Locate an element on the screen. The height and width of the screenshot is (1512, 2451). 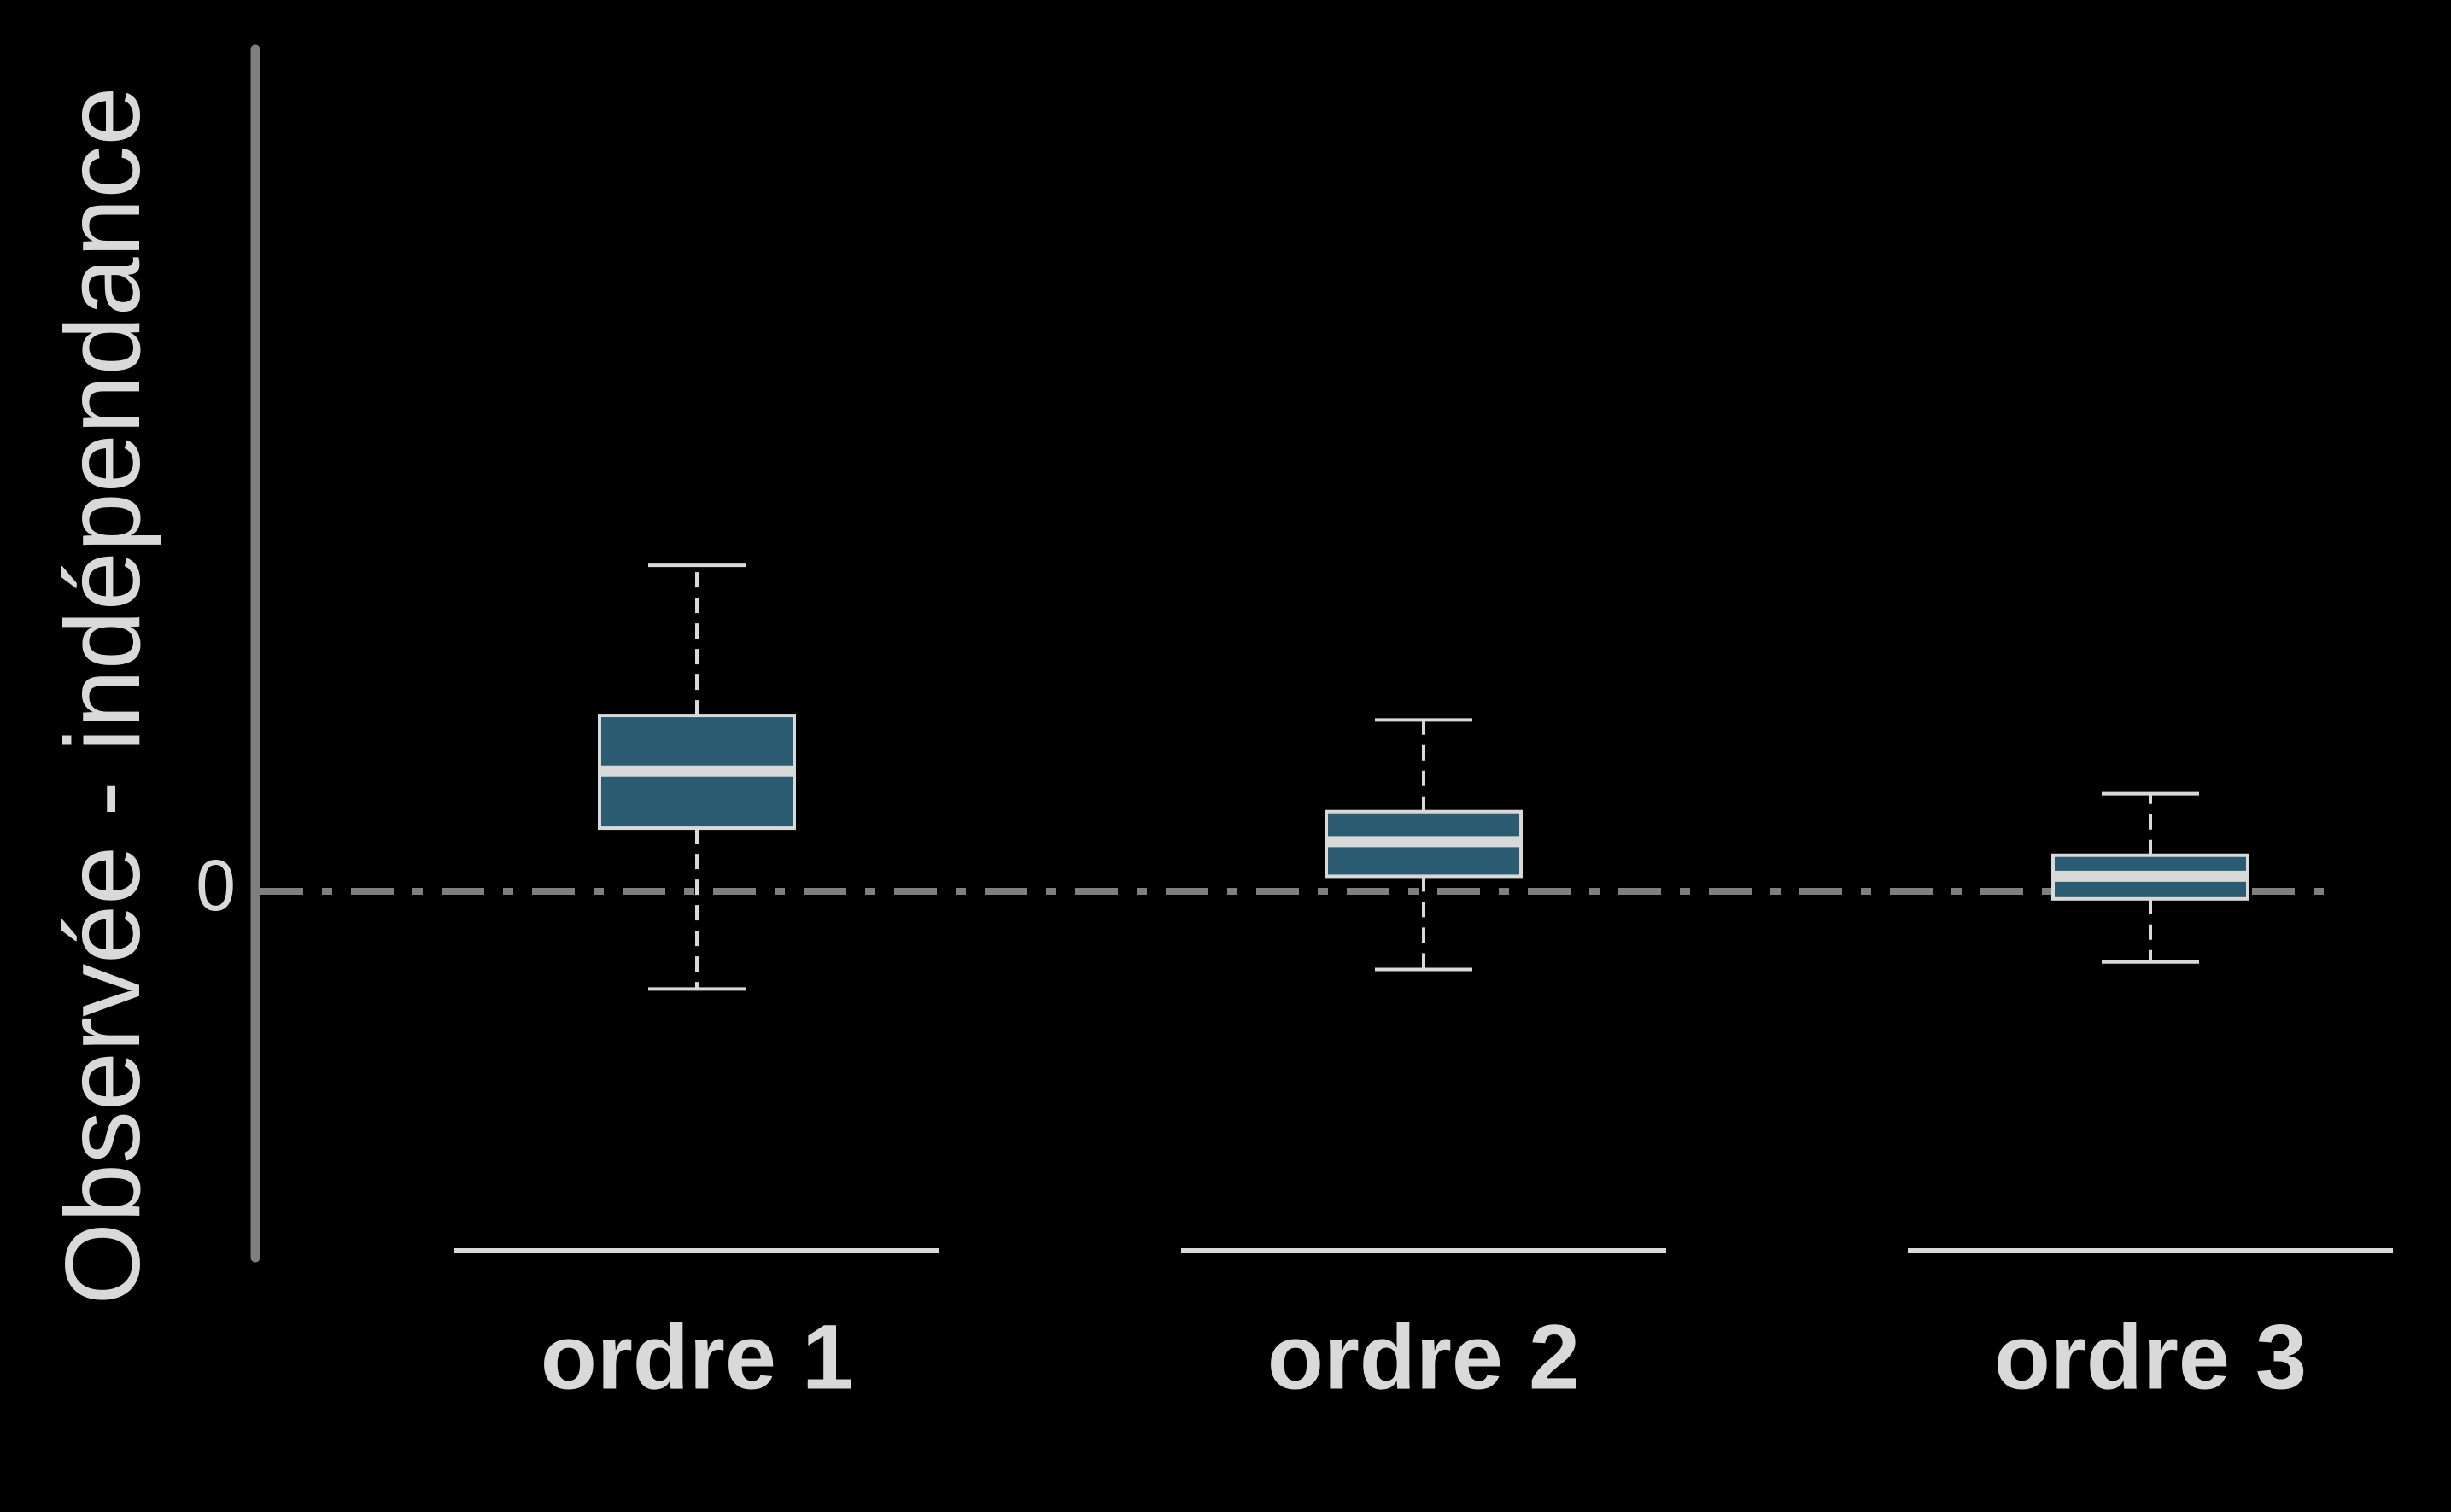
x-axis-group: ordre 1 ordre 2 ordre 3 is located at coordinates (1423, 1328).